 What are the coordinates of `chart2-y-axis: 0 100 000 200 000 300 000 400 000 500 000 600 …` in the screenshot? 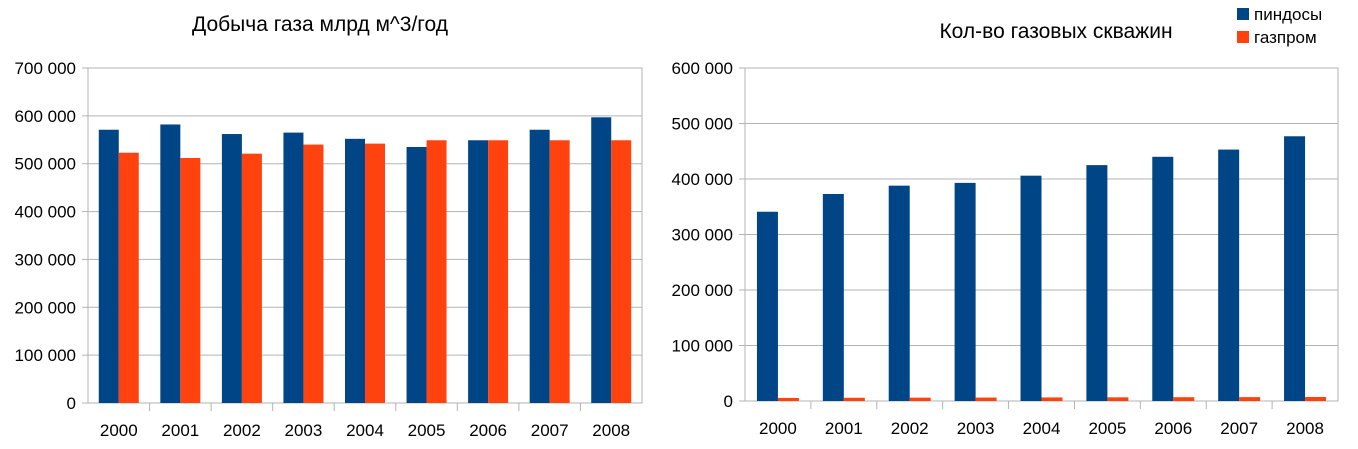 It's located at (702, 235).